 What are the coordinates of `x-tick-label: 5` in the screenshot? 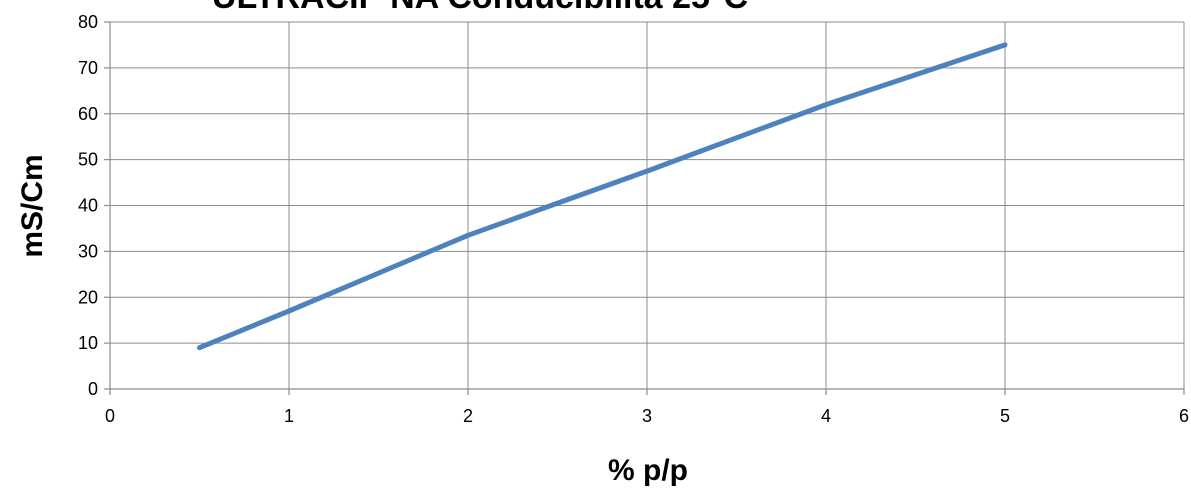 It's located at (1005, 416).